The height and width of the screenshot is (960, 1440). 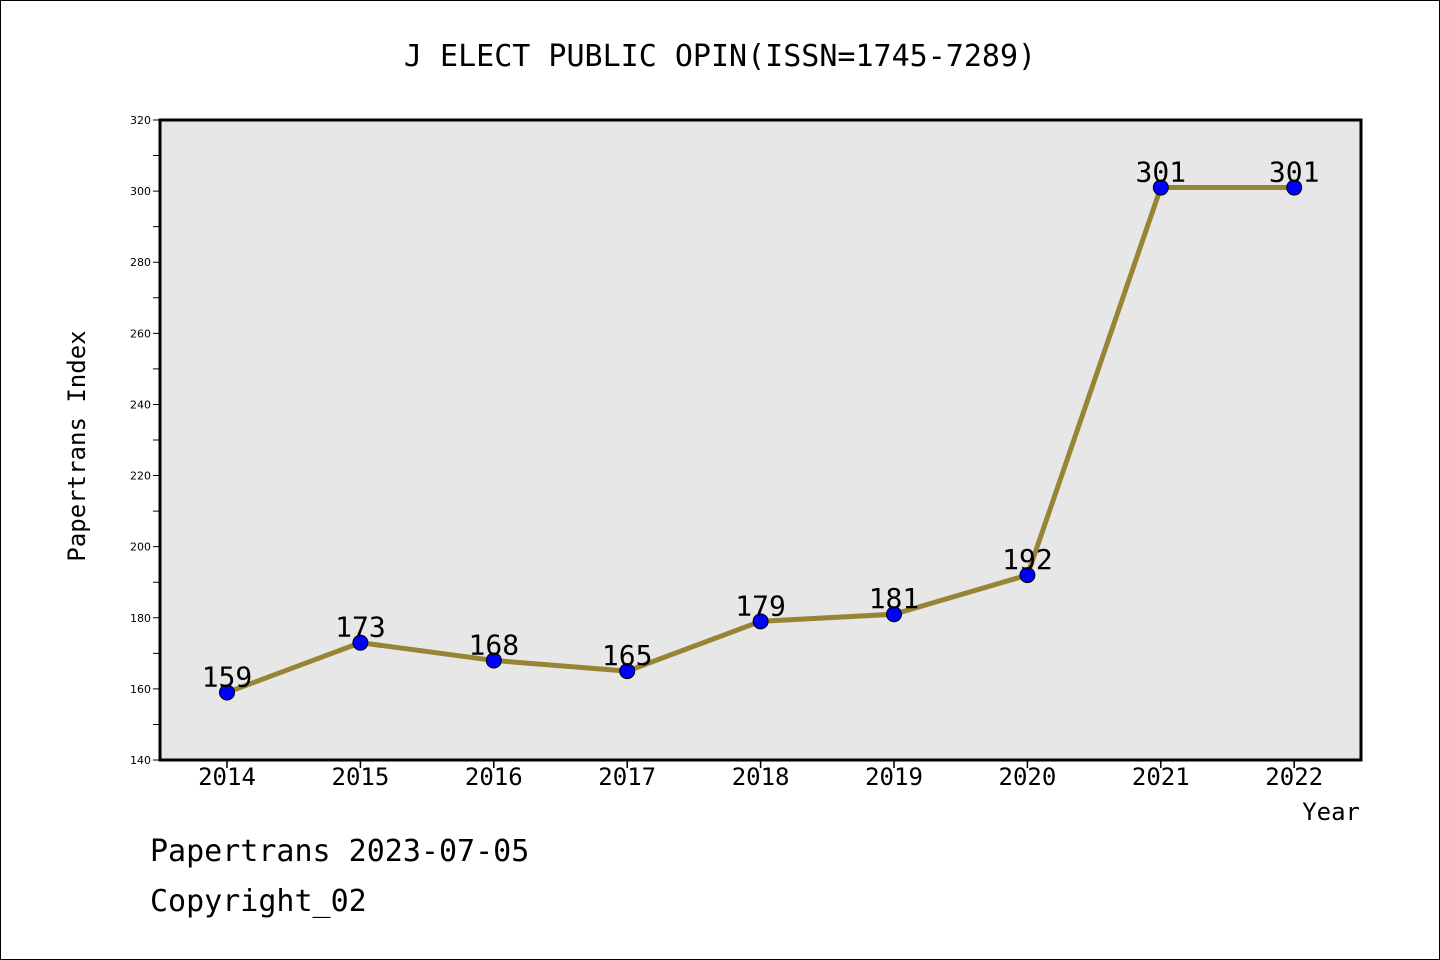 I want to click on x-tick-label: 2018, so click(x=761, y=777).